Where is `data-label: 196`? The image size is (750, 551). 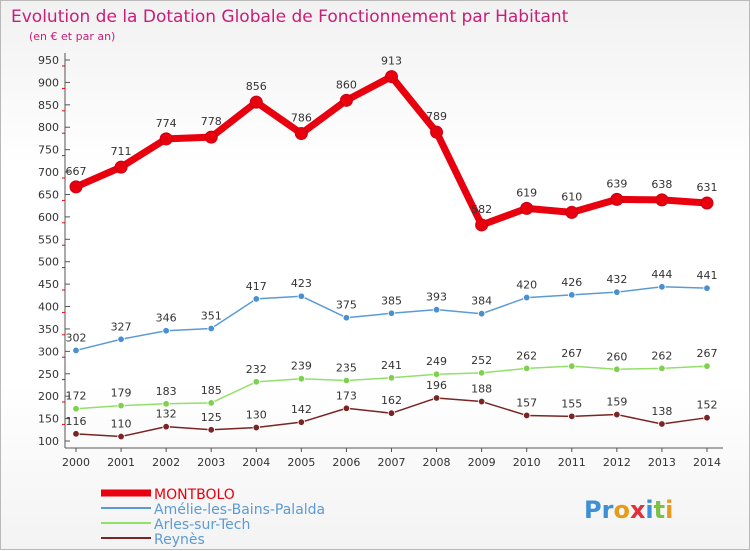
data-label: 196 is located at coordinates (436, 385).